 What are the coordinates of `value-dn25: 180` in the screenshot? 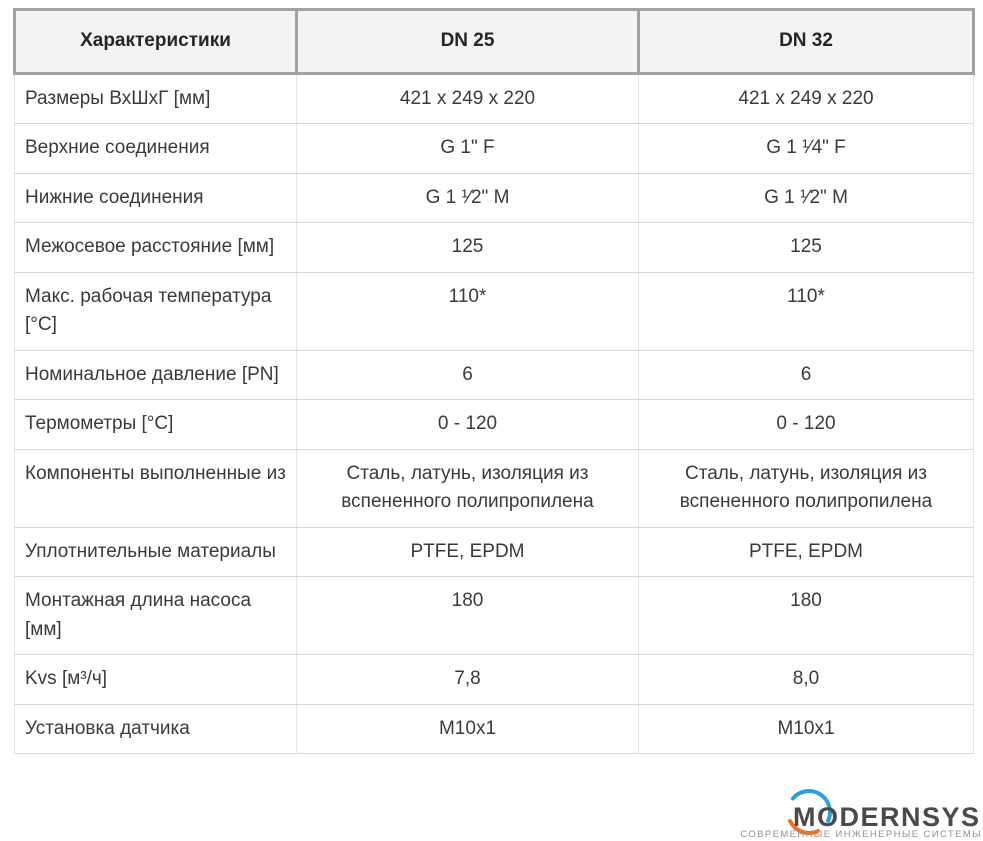 It's located at (467, 615).